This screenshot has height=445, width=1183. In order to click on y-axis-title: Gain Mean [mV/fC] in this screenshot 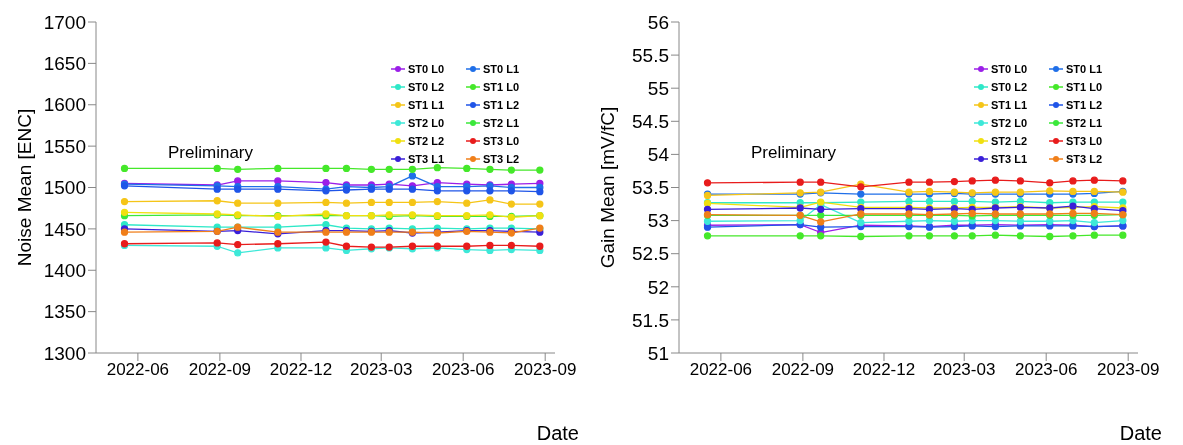, I will do `click(607, 187)`.